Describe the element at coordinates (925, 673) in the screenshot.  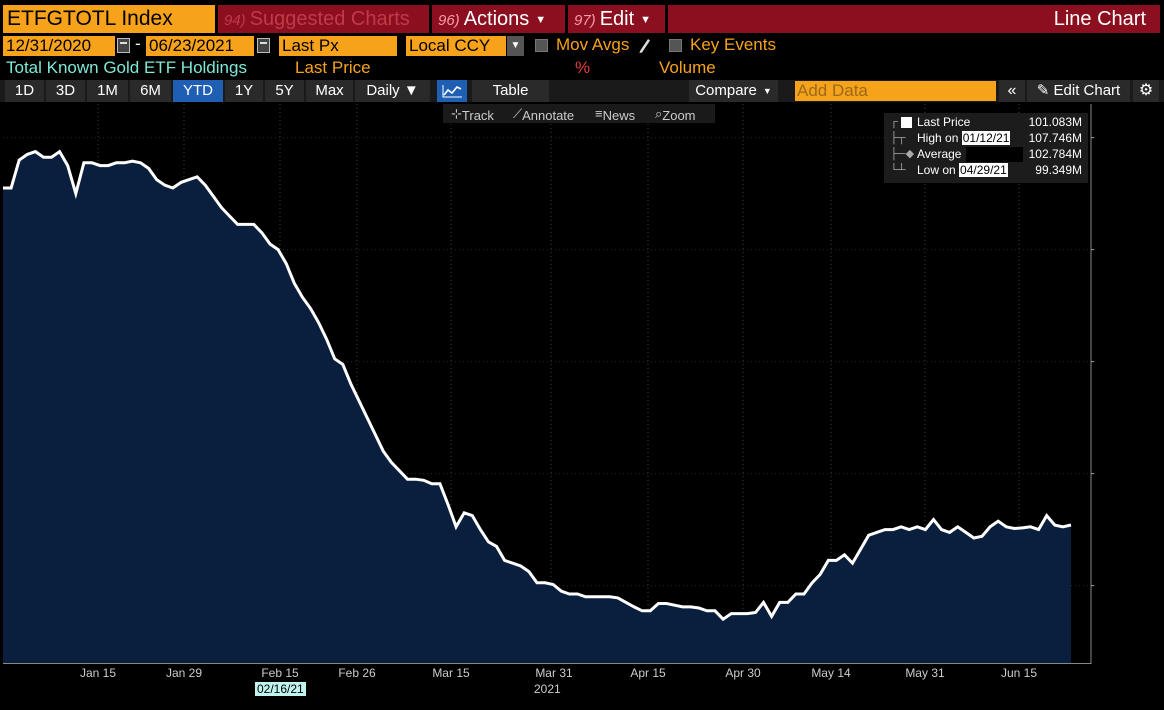
I see `x-tick-label: May 31` at that location.